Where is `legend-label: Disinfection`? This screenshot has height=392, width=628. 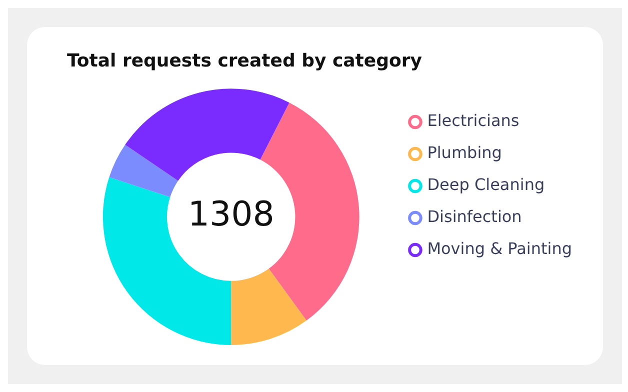 legend-label: Disinfection is located at coordinates (474, 216).